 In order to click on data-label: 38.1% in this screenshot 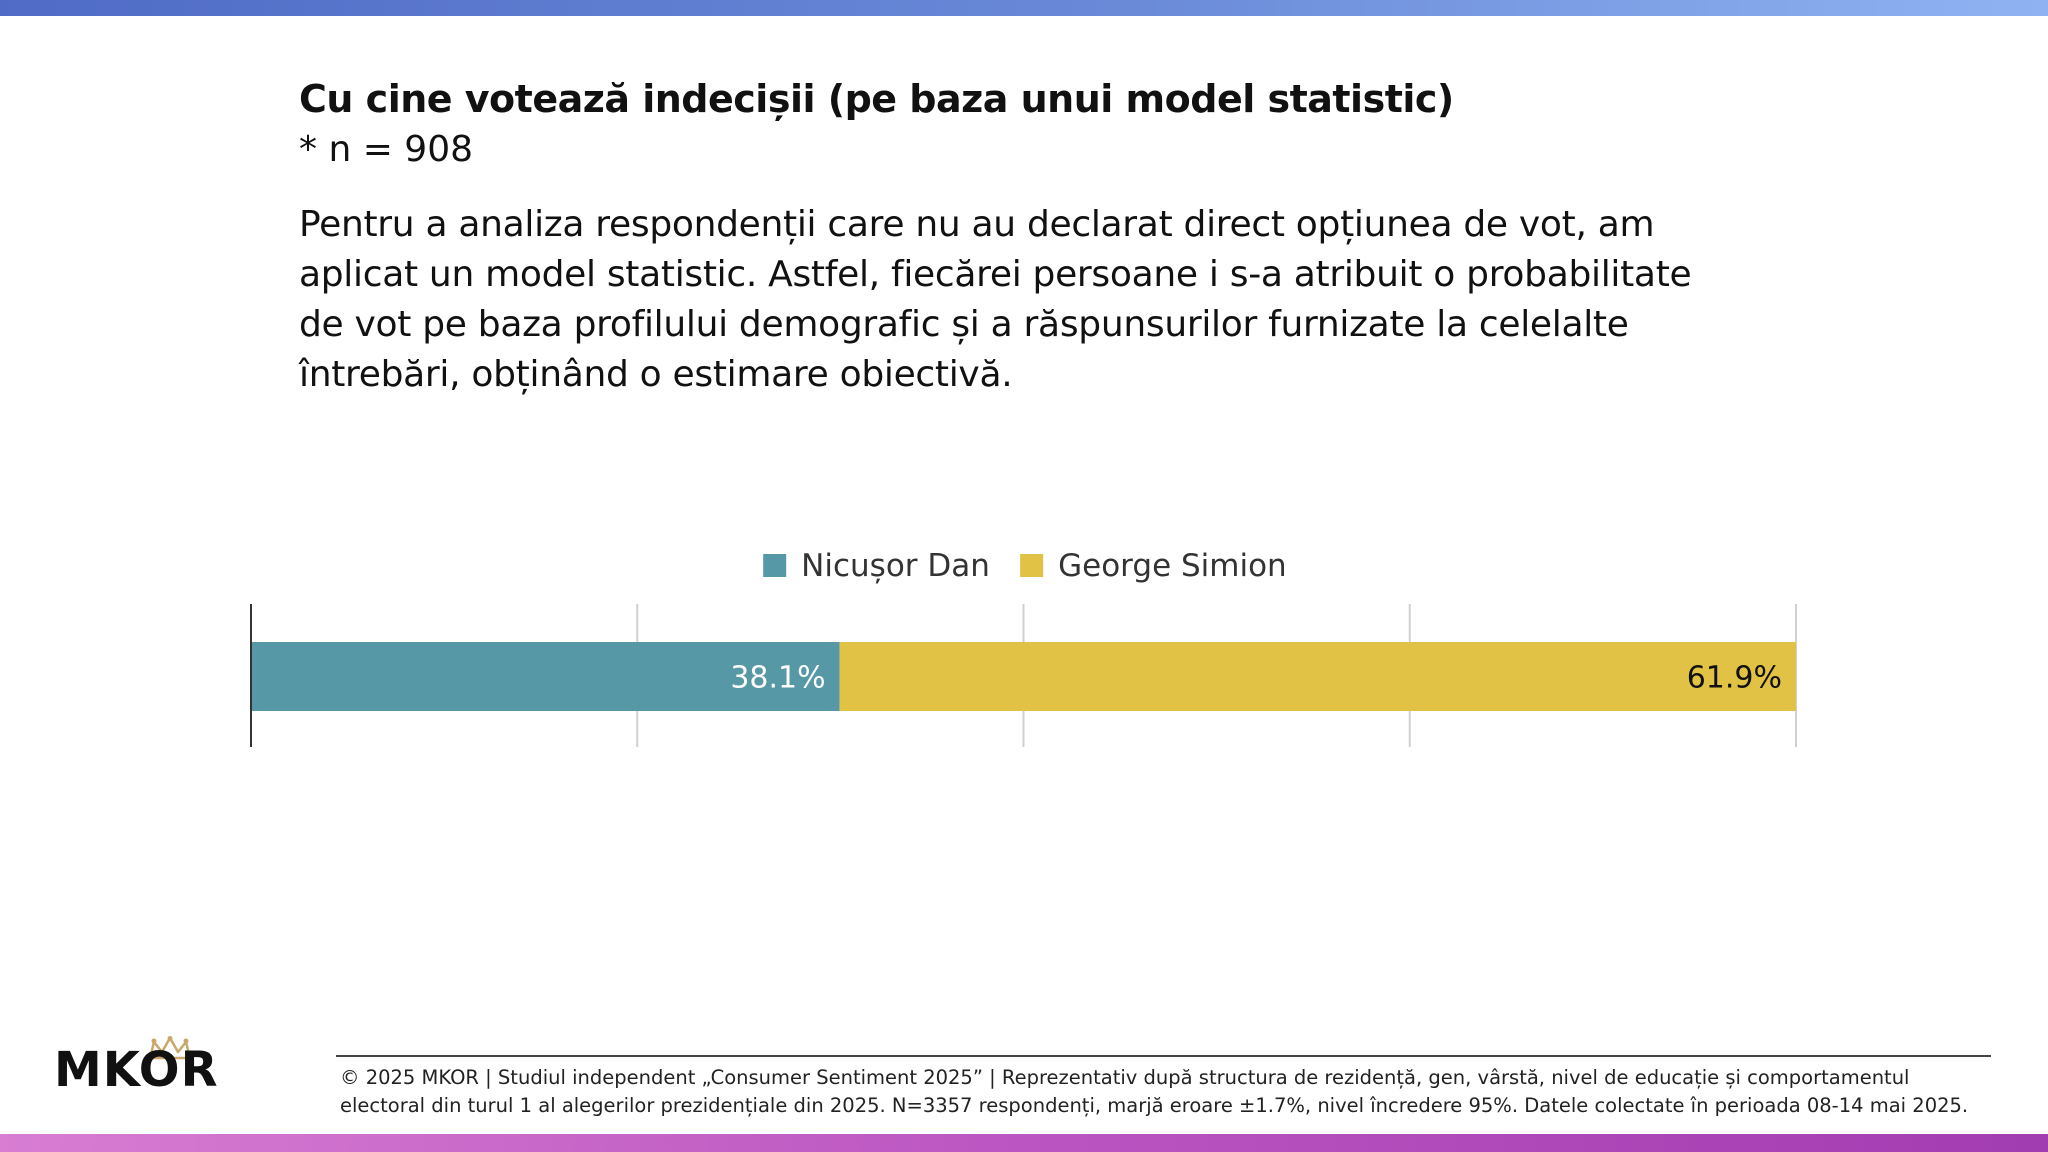, I will do `click(777, 678)`.